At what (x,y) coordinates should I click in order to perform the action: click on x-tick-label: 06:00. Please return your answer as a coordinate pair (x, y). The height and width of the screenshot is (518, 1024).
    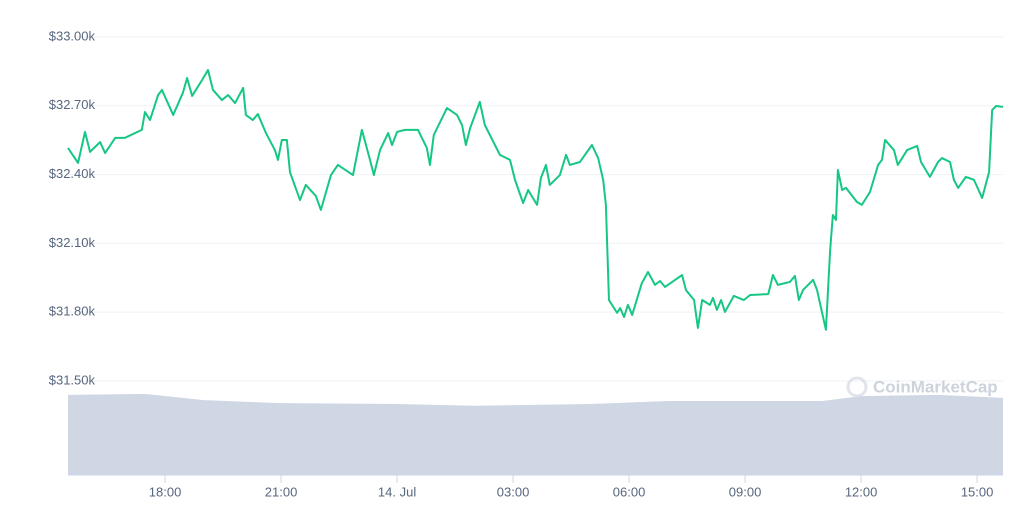
    Looking at the image, I should click on (629, 491).